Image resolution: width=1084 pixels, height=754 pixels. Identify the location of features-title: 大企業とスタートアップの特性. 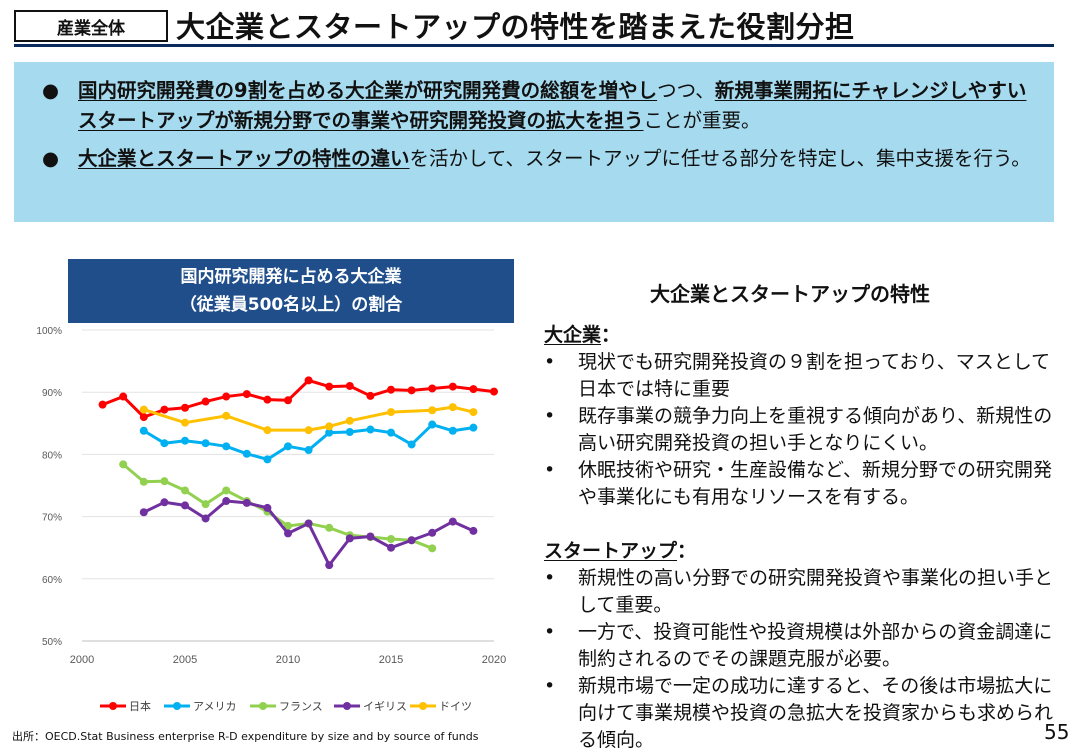
(790, 294).